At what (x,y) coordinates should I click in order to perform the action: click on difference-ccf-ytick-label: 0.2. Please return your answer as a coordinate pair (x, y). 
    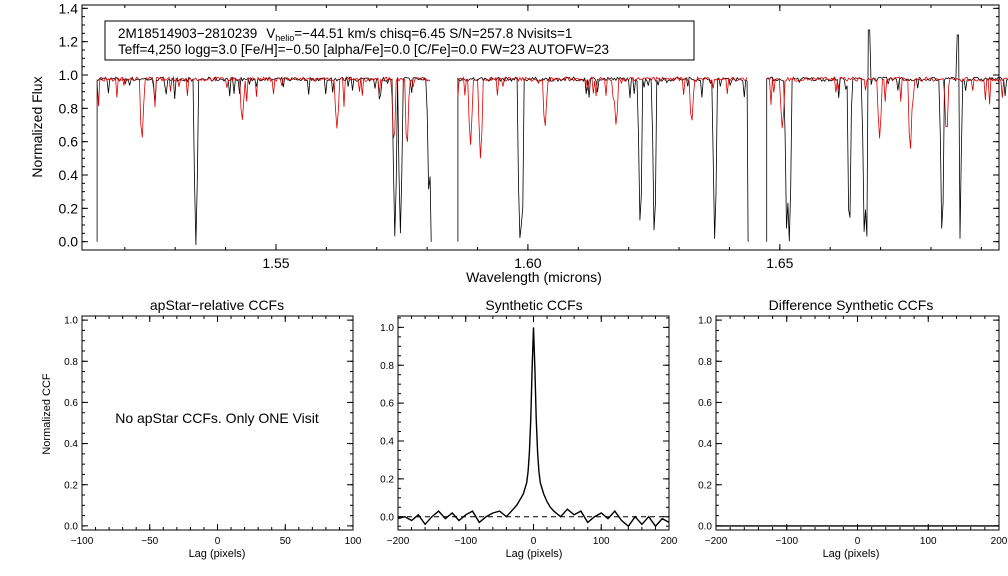
    Looking at the image, I should click on (705, 485).